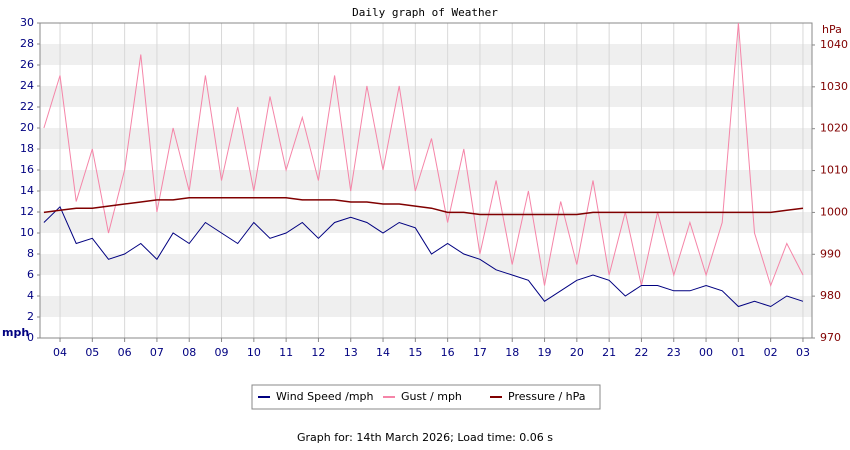 This screenshot has height=450, width=850. I want to click on x-tick-label: 10, so click(254, 352).